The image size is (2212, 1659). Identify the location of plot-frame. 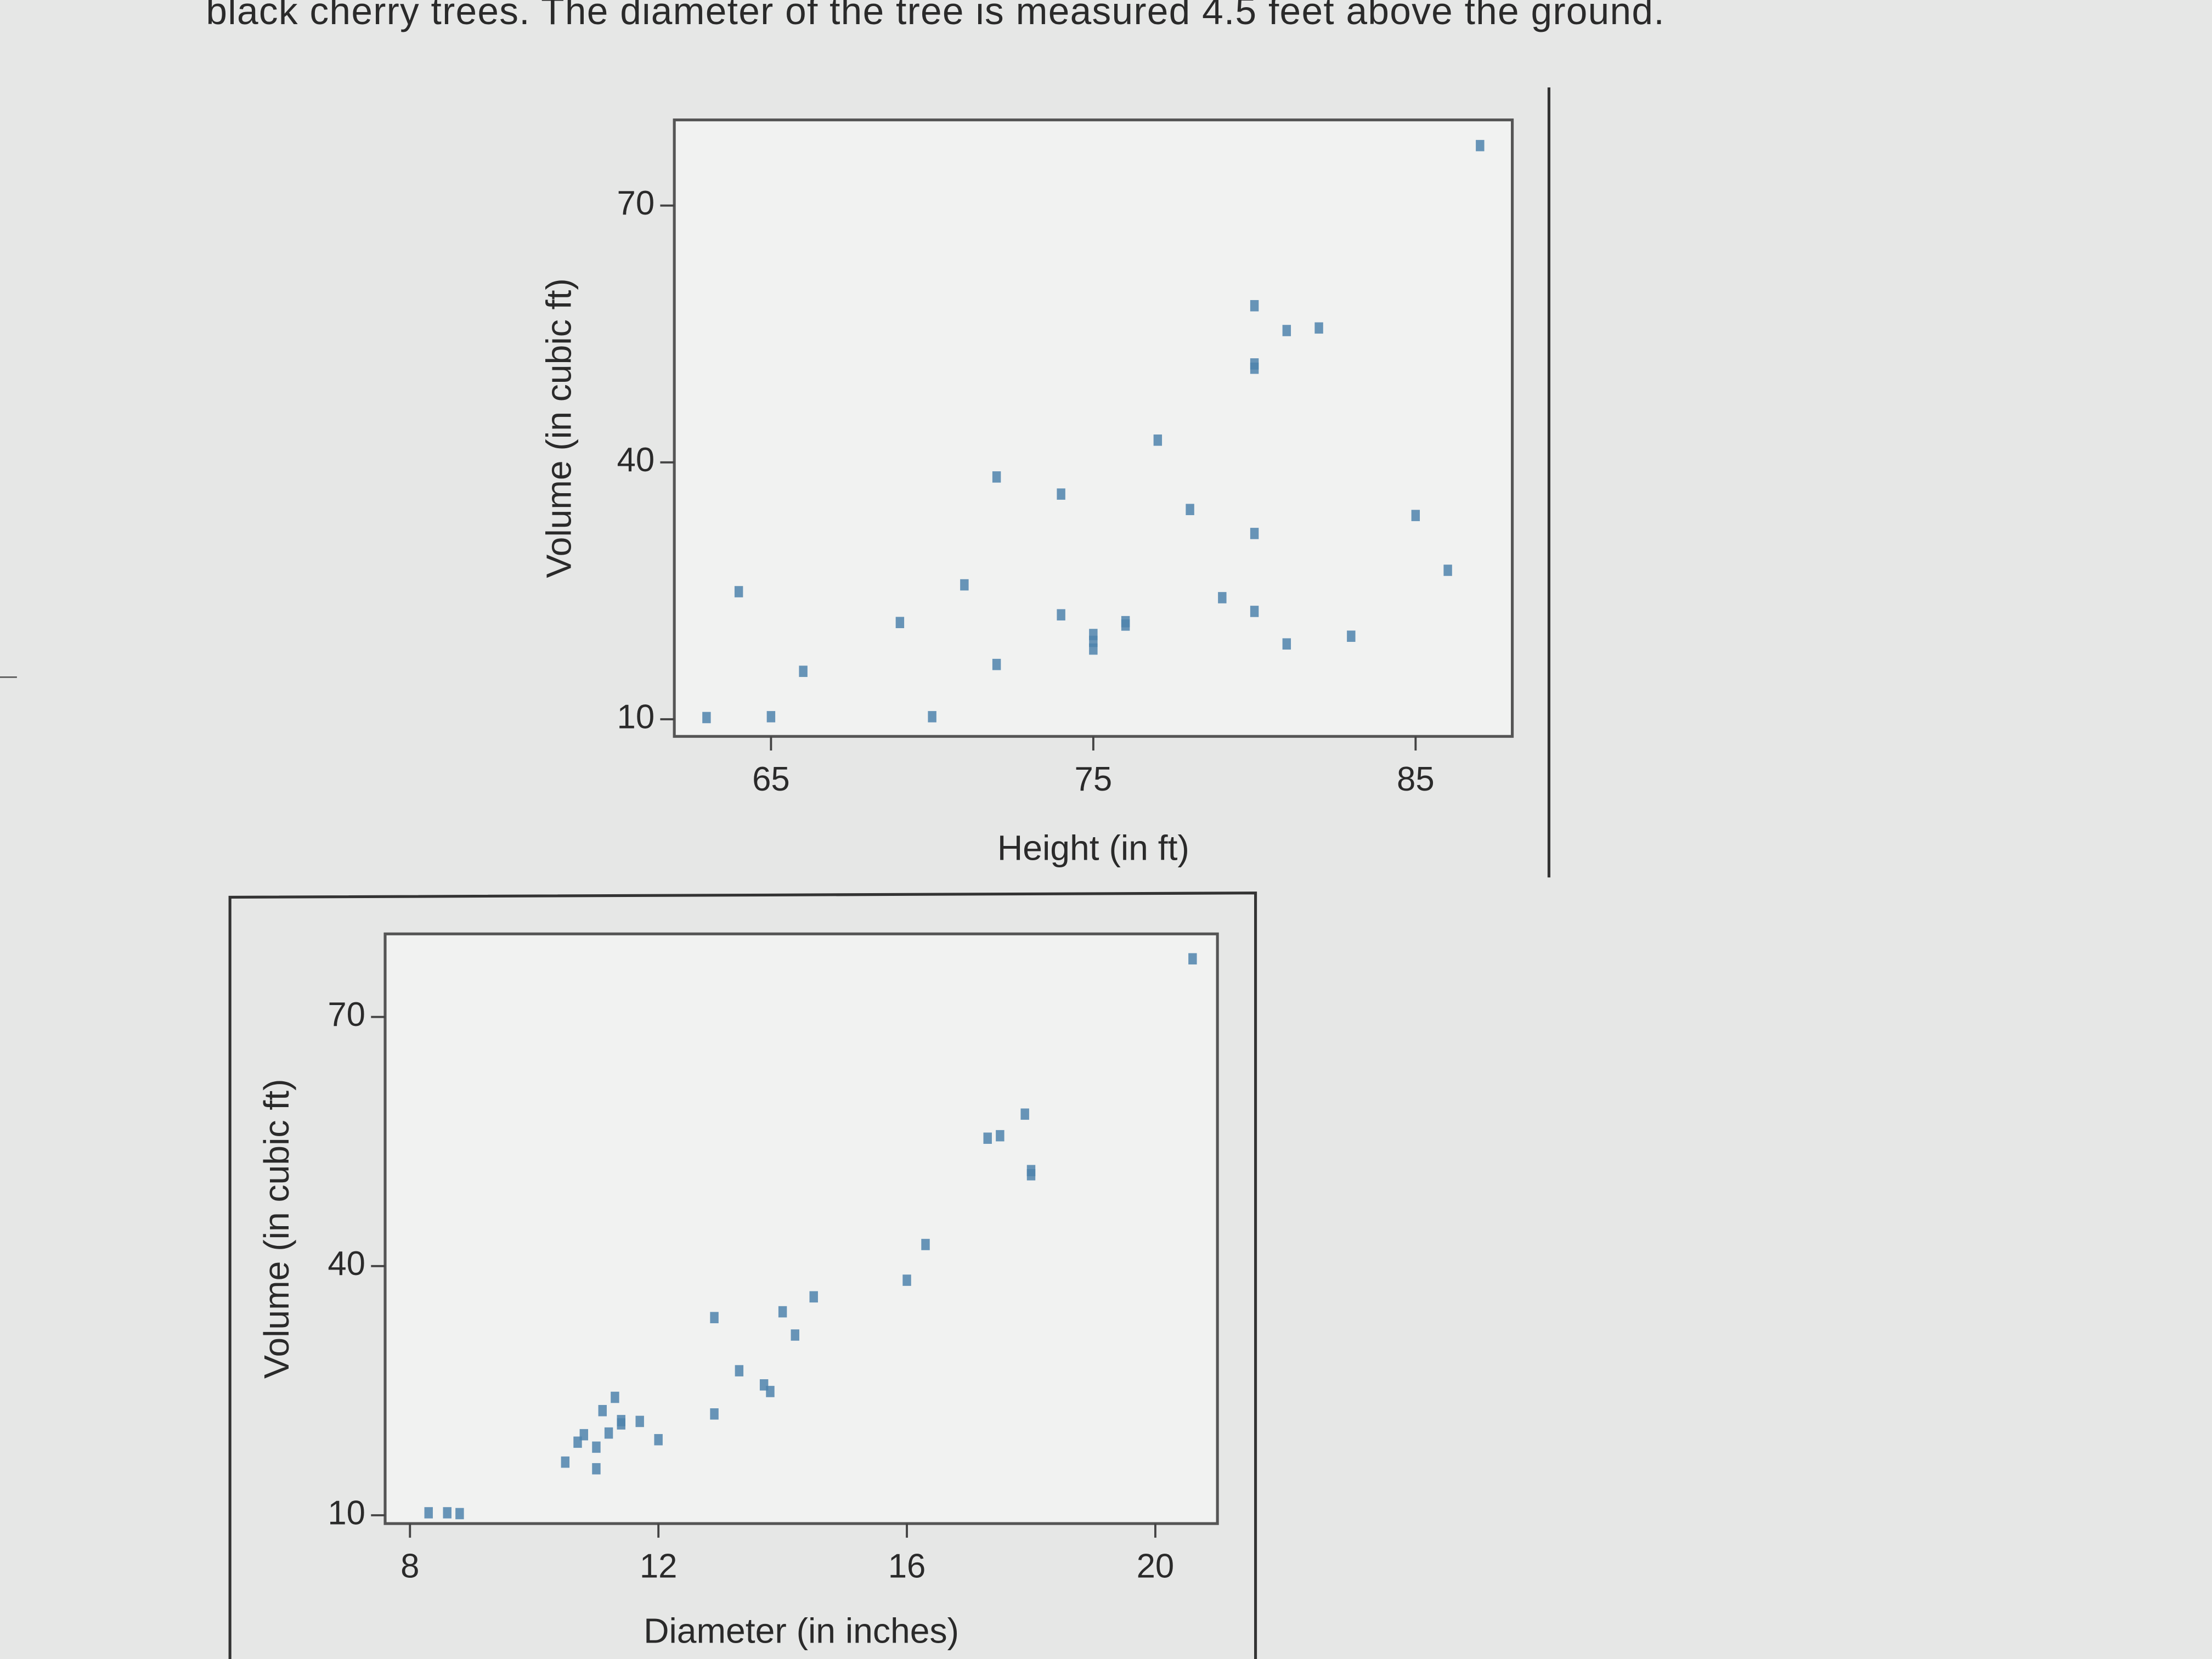
(801, 1228).